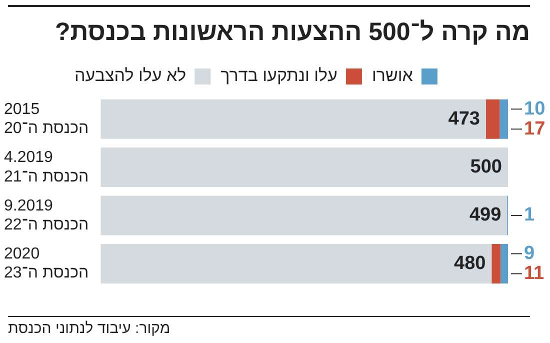 Image resolution: width=550 pixels, height=343 pixels. I want to click on chart-title: מה קרה ל־500 ההצעות הראשונות בכנסת?, so click(292, 32).